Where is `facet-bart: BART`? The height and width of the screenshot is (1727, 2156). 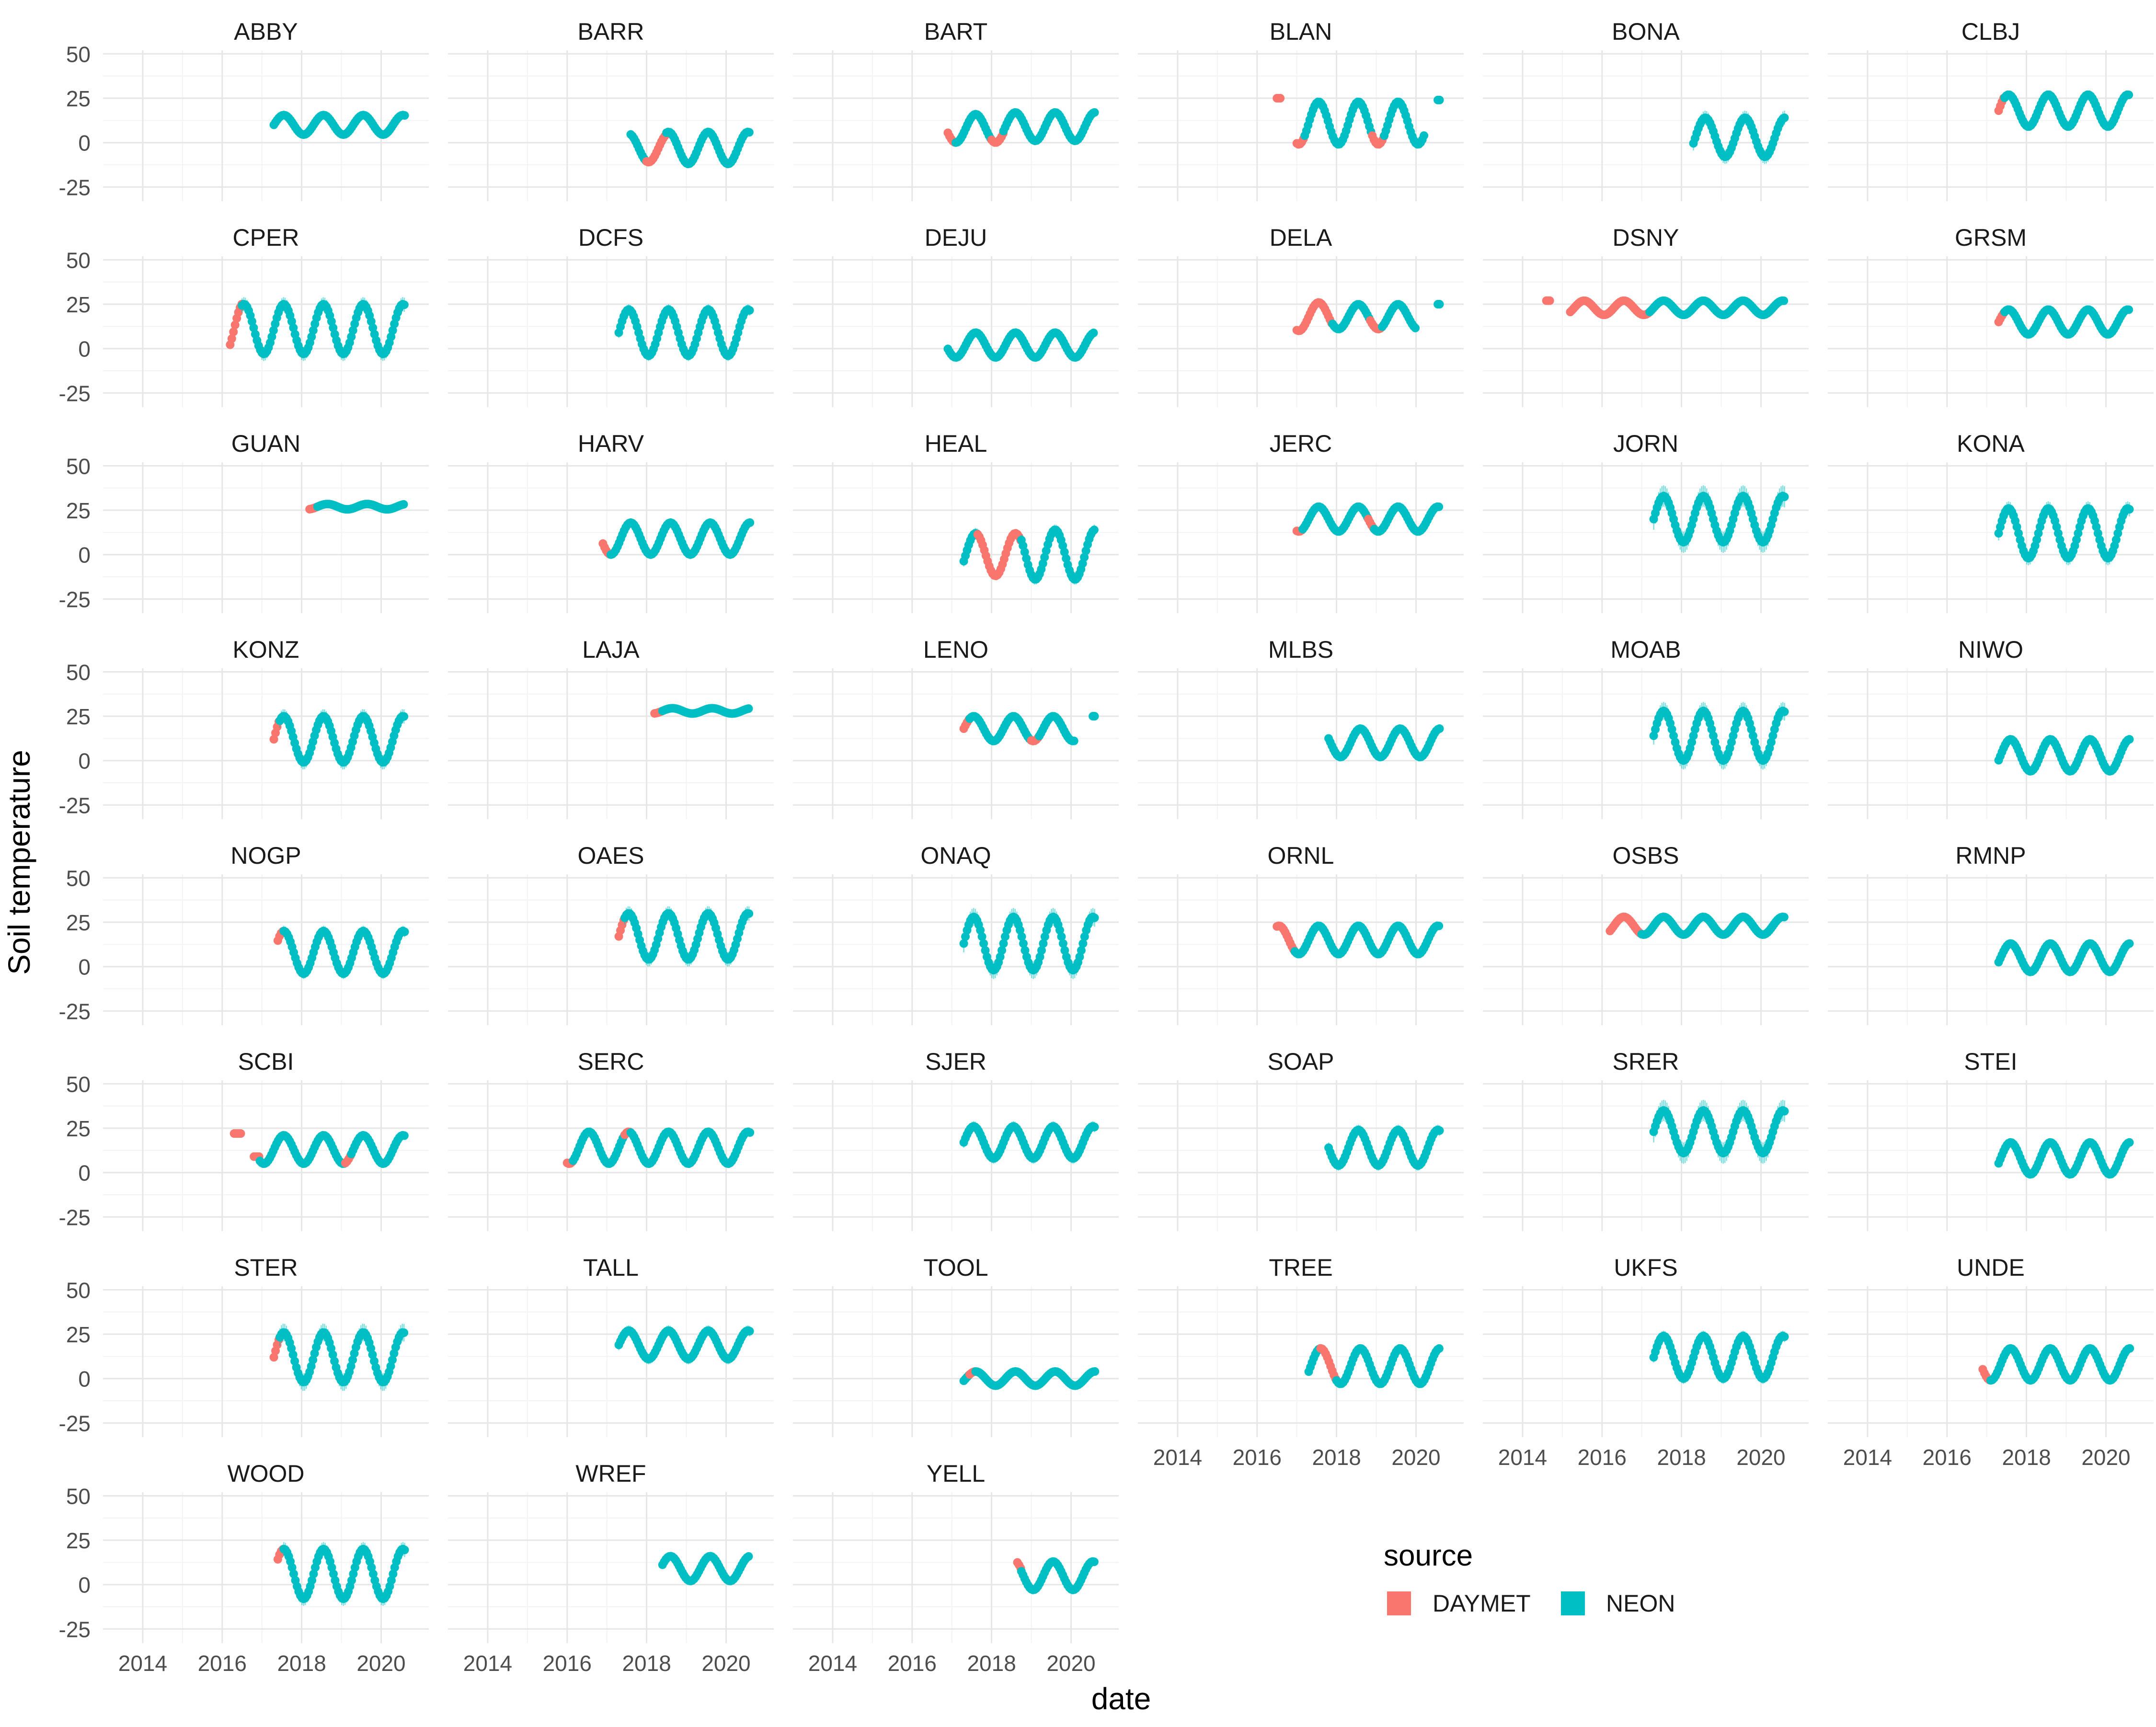
facet-bart: BART is located at coordinates (956, 109).